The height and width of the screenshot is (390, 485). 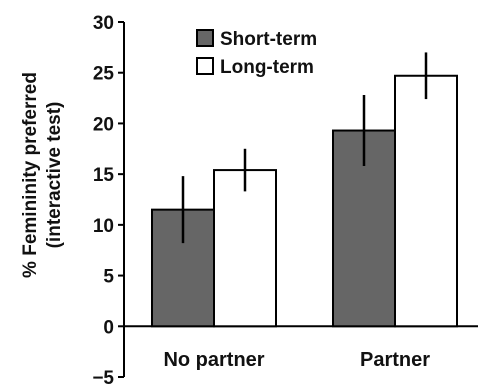 What do you see at coordinates (103, 23) in the screenshot?
I see `y-tick-label: 30` at bounding box center [103, 23].